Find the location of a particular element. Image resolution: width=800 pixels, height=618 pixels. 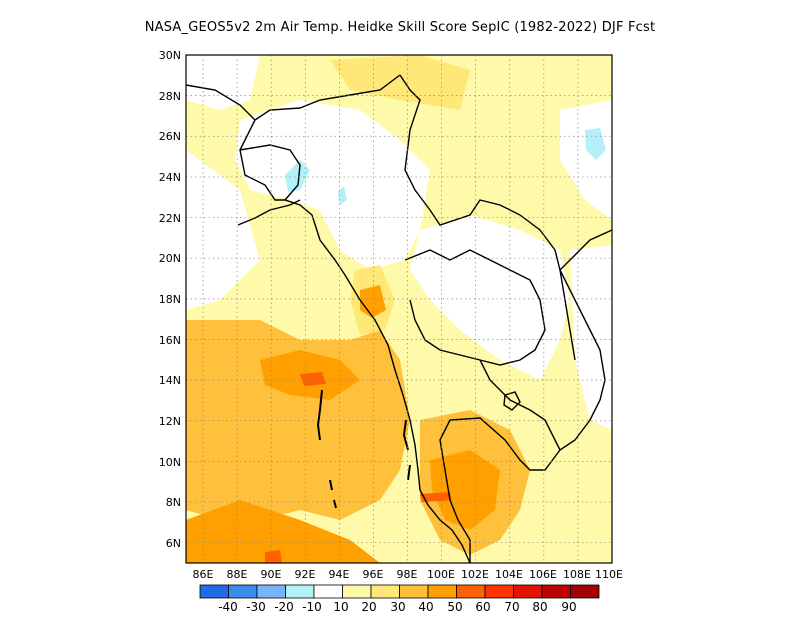

lon-tick-label: 102E is located at coordinates (475, 574).